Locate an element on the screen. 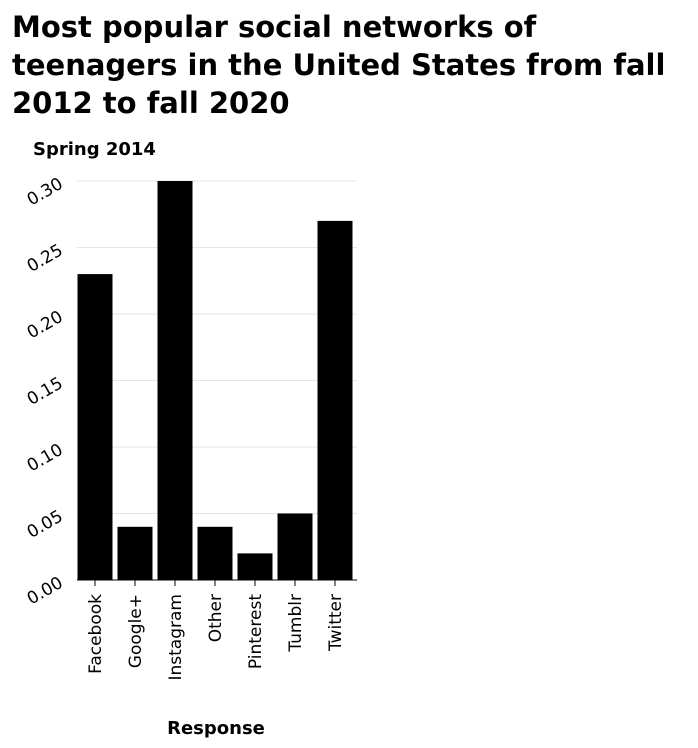 This screenshot has height=748, width=698. y-tick-label: 0.25 is located at coordinates (45, 259).